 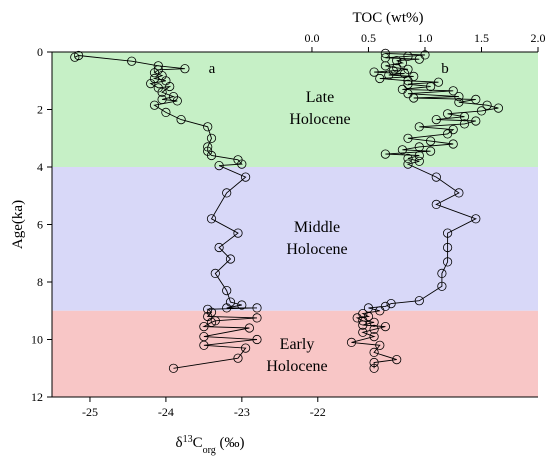 I want to click on x-bottom-axis-title: δ13Corg (‰), so click(x=210, y=445).